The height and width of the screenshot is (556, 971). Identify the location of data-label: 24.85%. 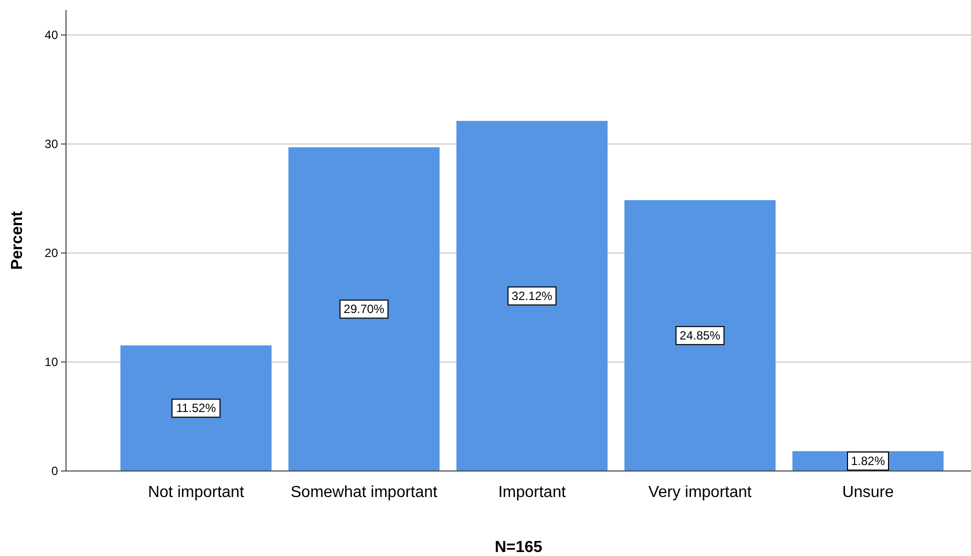
(700, 335).